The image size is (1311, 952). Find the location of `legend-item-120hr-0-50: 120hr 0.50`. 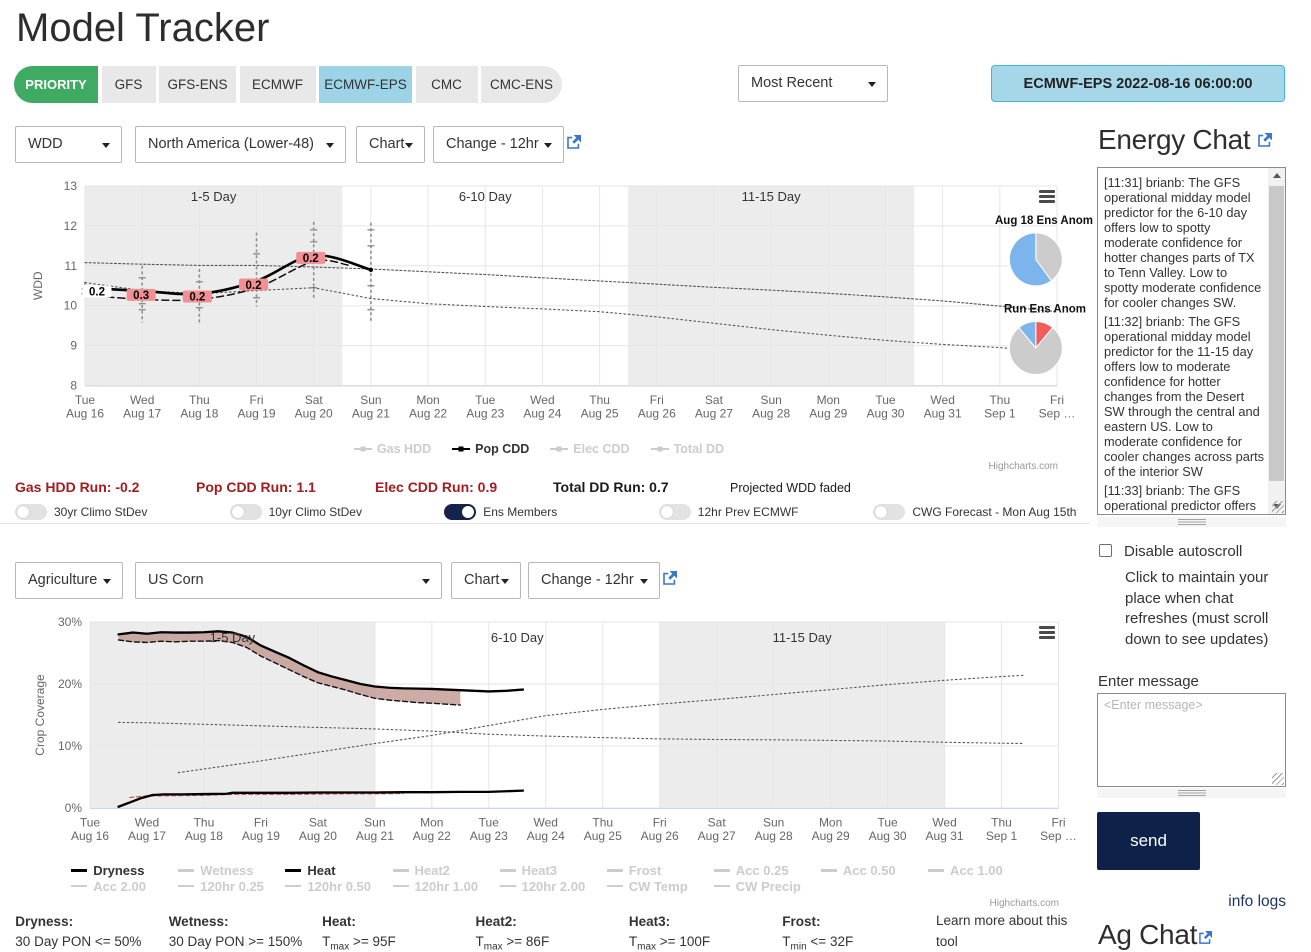

legend-item-120hr-0-50: 120hr 0.50 is located at coordinates (328, 886).